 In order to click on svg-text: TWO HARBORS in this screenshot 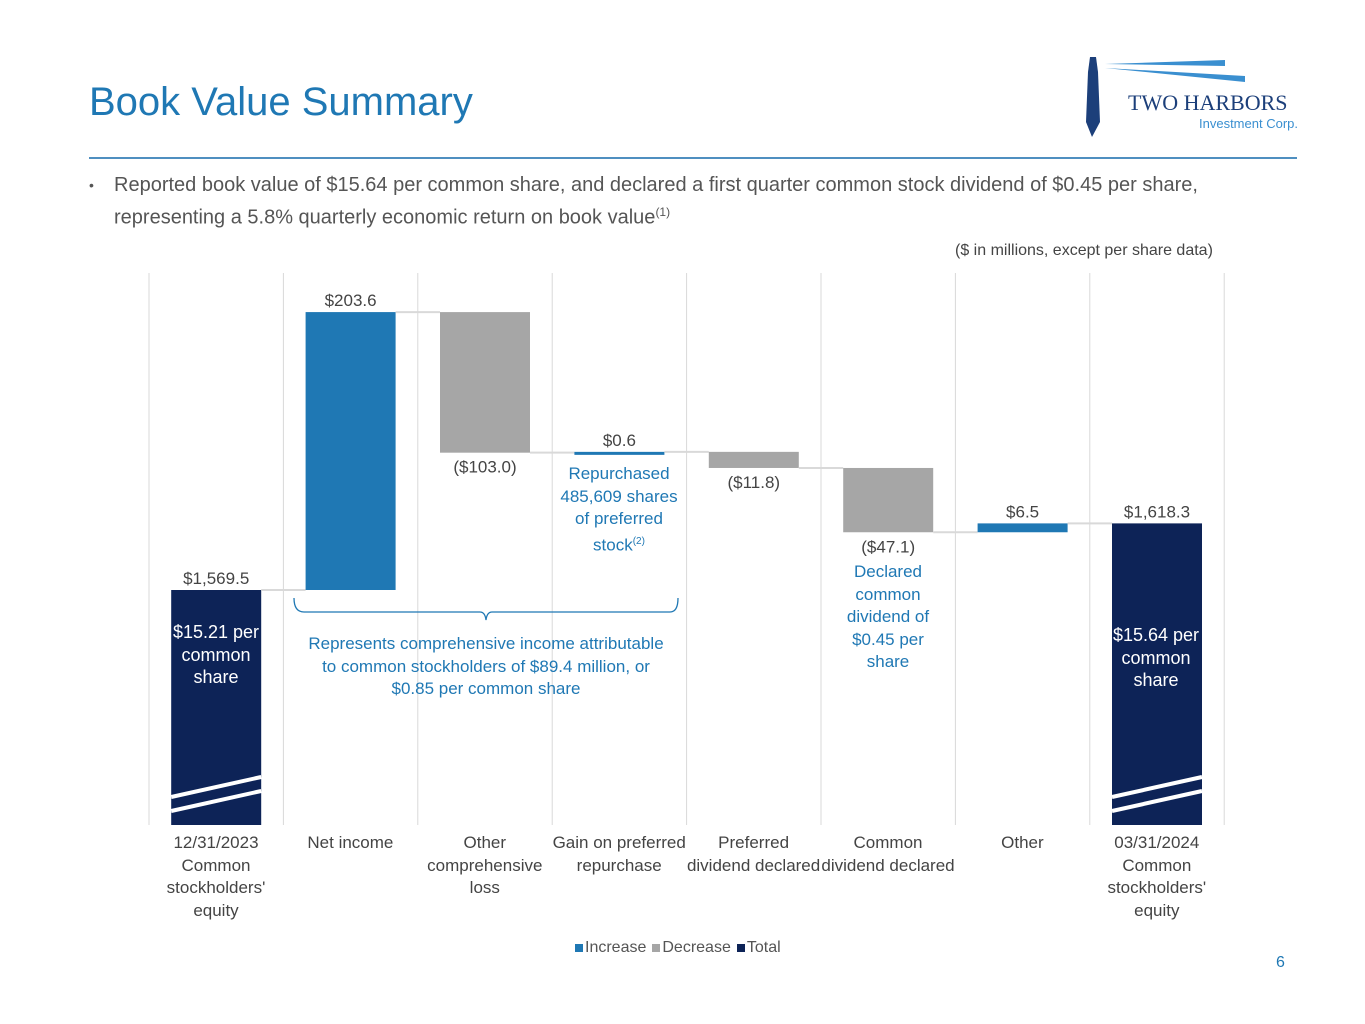, I will do `click(1208, 102)`.